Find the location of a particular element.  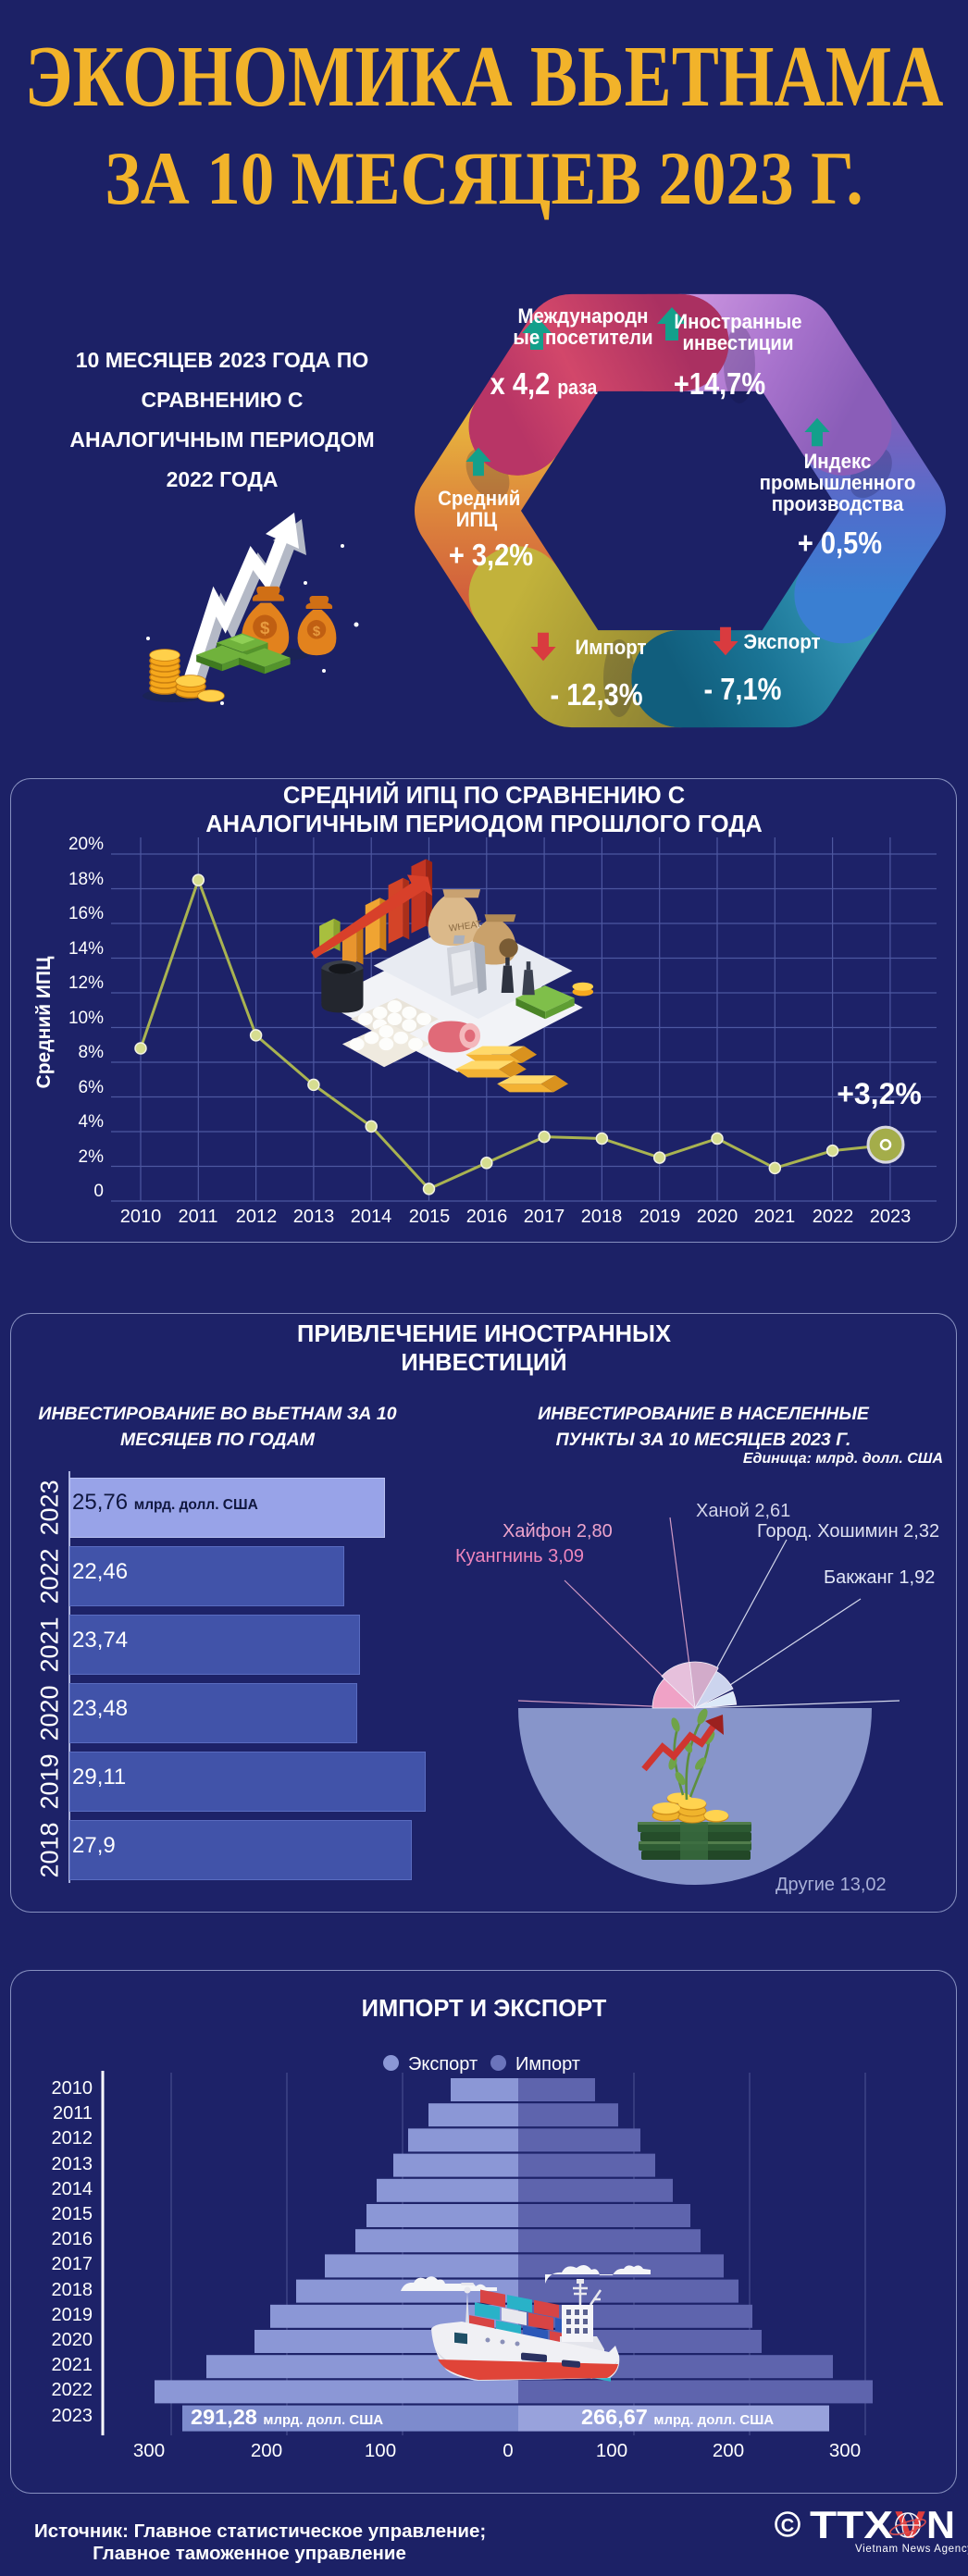

svg-text: WHEAT is located at coordinates (465, 928).